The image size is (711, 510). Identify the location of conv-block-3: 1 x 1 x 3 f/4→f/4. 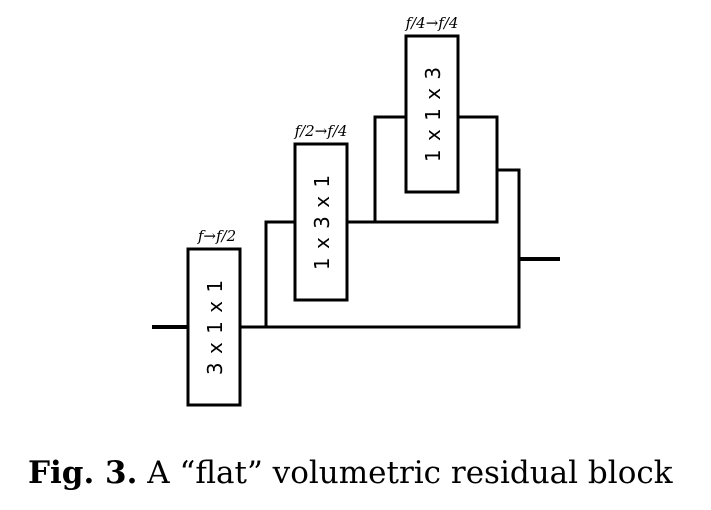
(432, 104).